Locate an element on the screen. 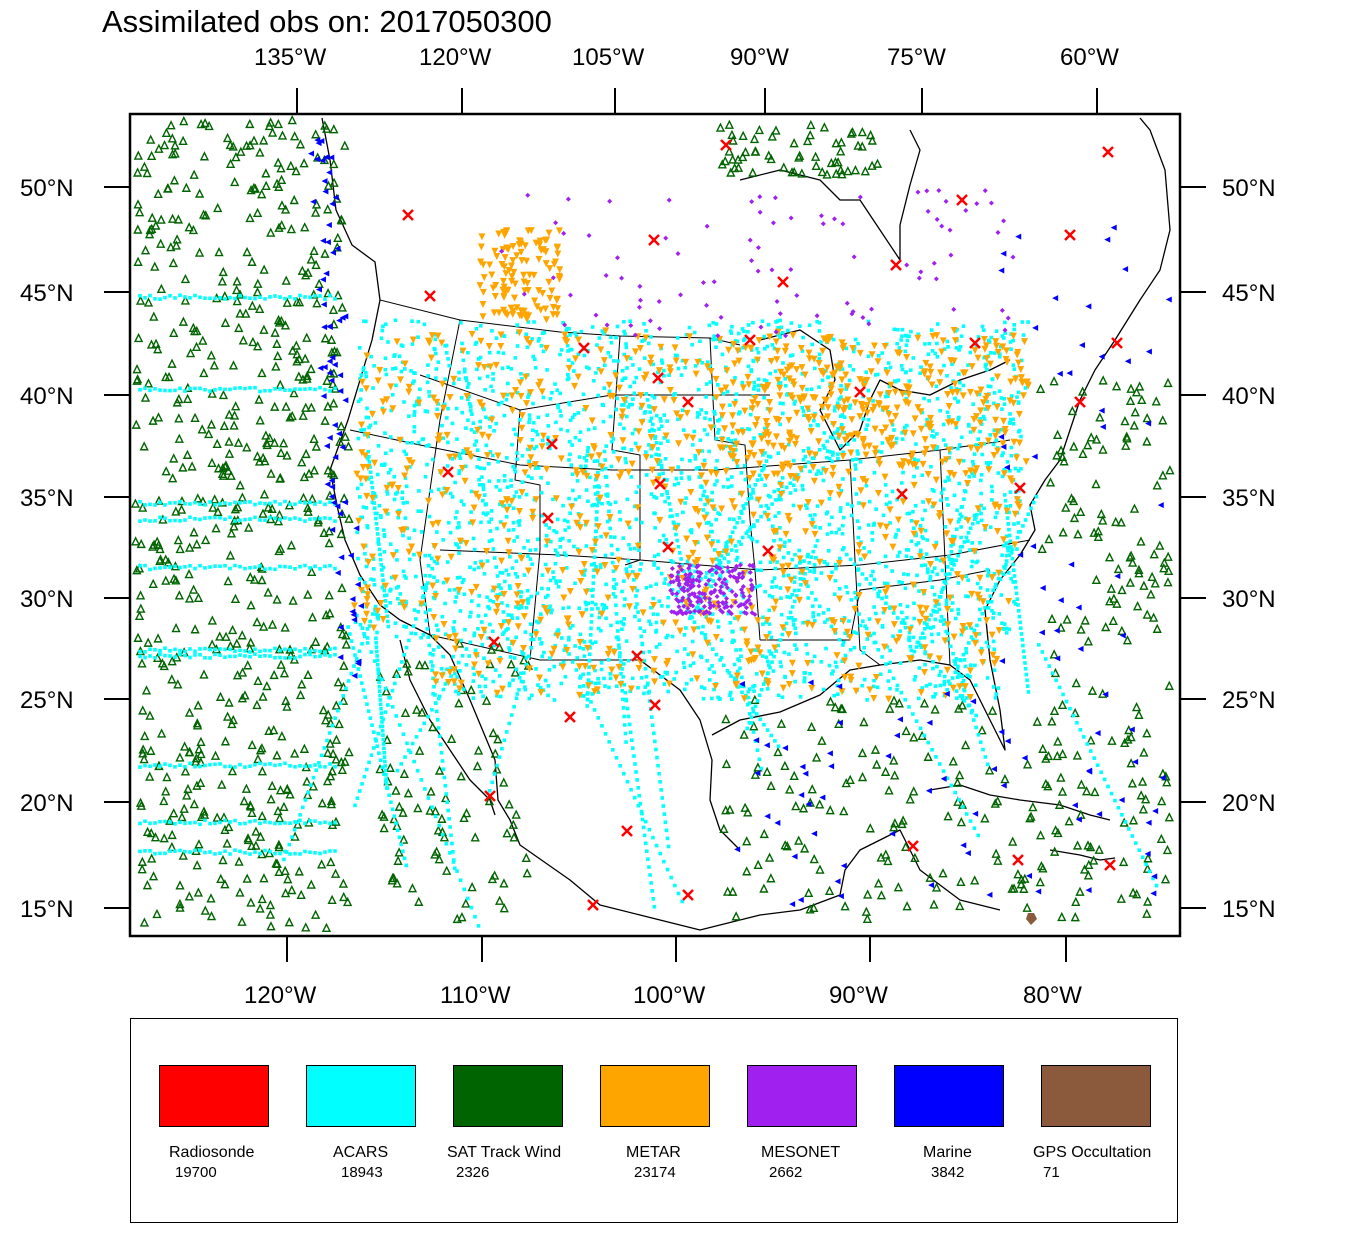  metar-marker is located at coordinates (386, 512).